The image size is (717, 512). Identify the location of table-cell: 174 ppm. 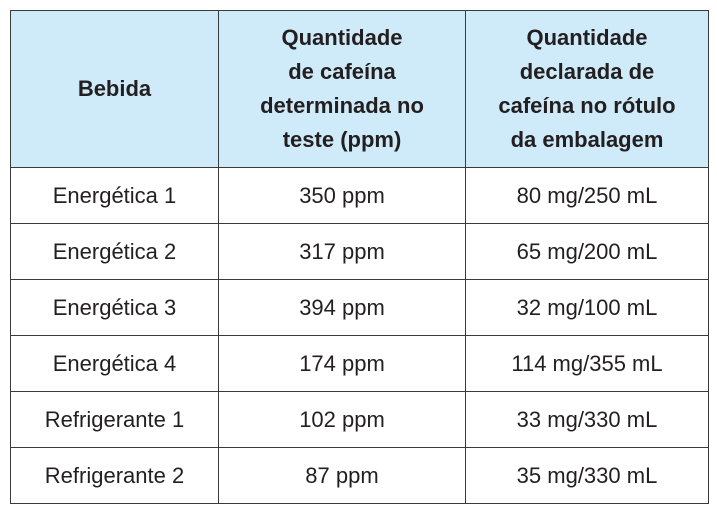
(342, 363).